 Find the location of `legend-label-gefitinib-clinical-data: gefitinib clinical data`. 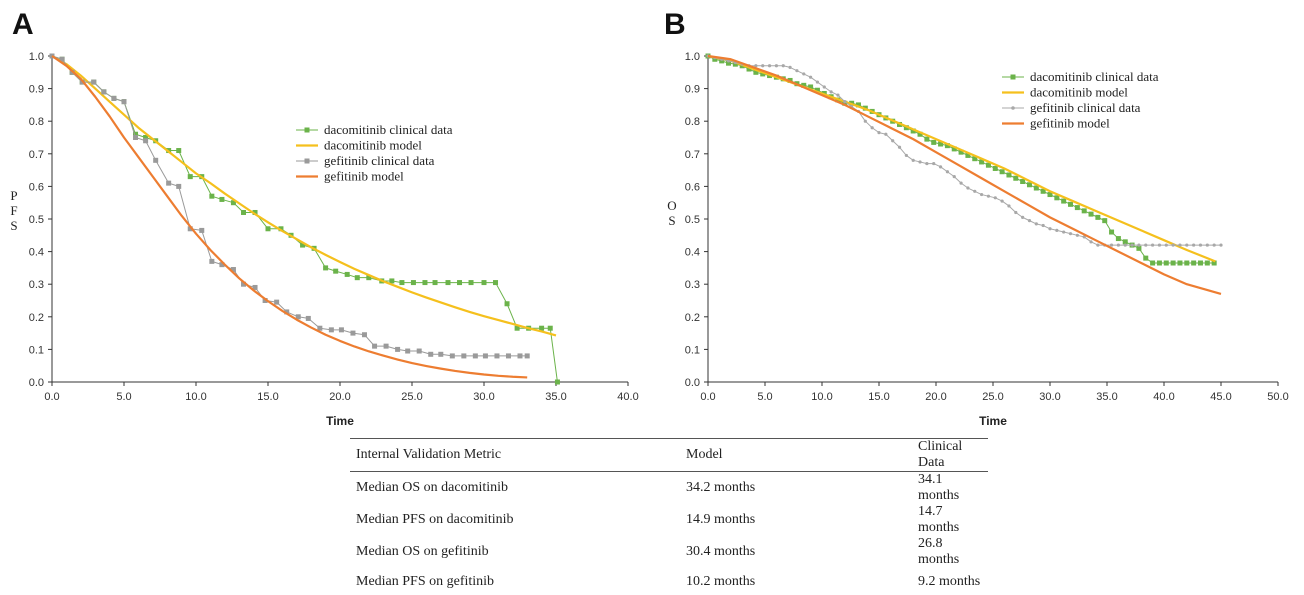

legend-label-gefitinib-clinical-data: gefitinib clinical data is located at coordinates (379, 160).